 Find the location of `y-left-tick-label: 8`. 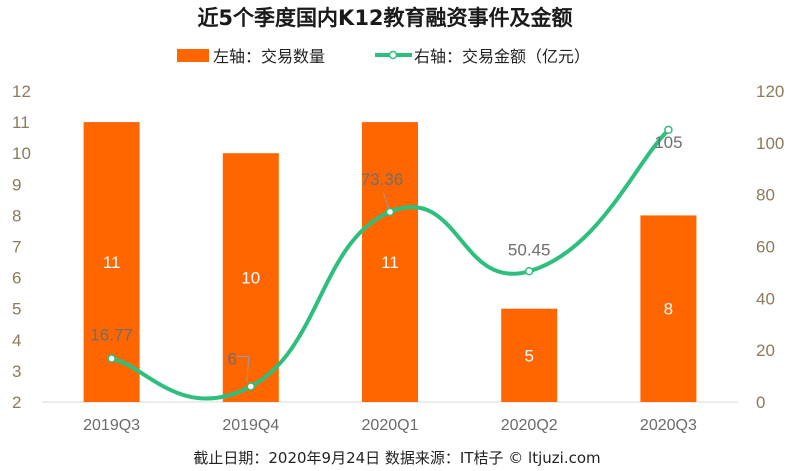

y-left-tick-label: 8 is located at coordinates (16, 215).